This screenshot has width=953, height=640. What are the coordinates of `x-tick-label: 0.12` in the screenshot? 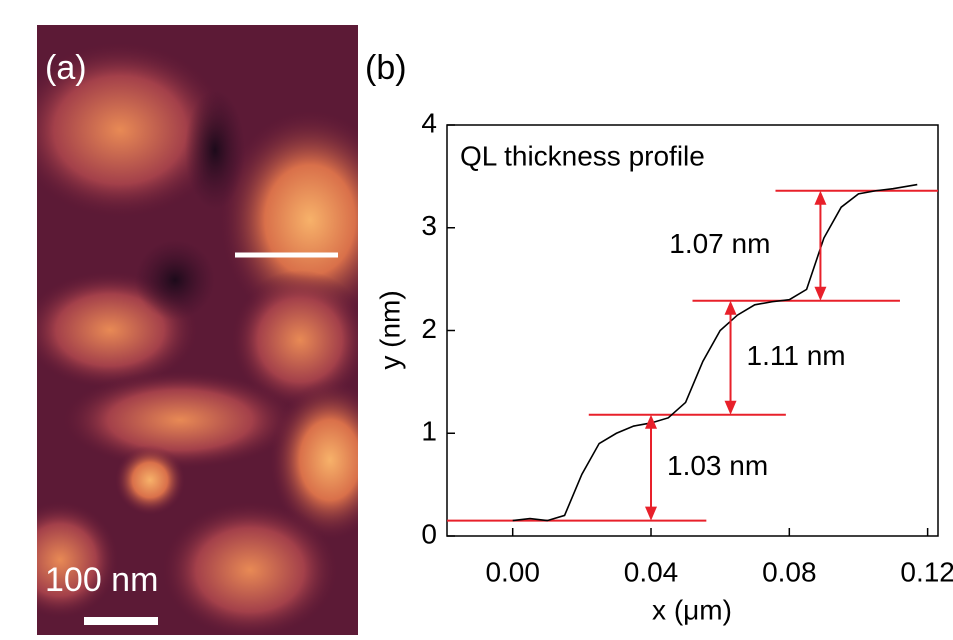 It's located at (926, 571).